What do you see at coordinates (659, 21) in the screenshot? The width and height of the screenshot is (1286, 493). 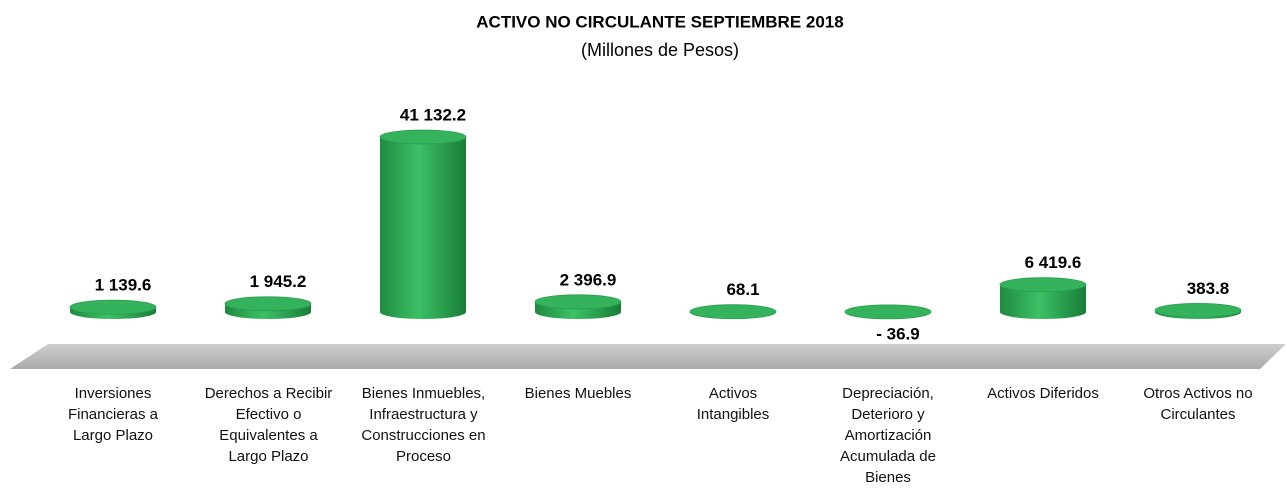 I see `chart-title: ACTIVO NO CIRCULANTE SEPTIEMBRE 2018` at bounding box center [659, 21].